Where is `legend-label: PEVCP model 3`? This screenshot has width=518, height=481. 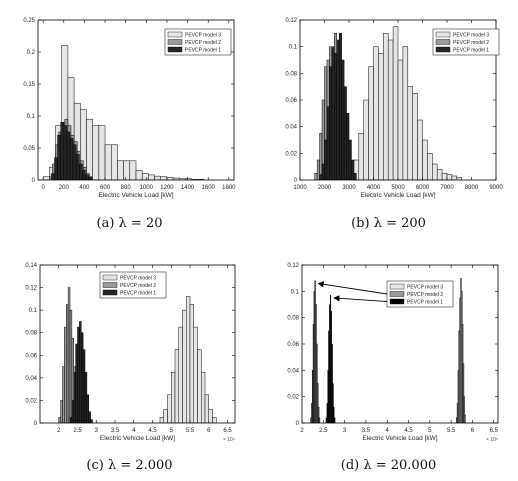 legend-label: PEVCP model 3 is located at coordinates (203, 36).